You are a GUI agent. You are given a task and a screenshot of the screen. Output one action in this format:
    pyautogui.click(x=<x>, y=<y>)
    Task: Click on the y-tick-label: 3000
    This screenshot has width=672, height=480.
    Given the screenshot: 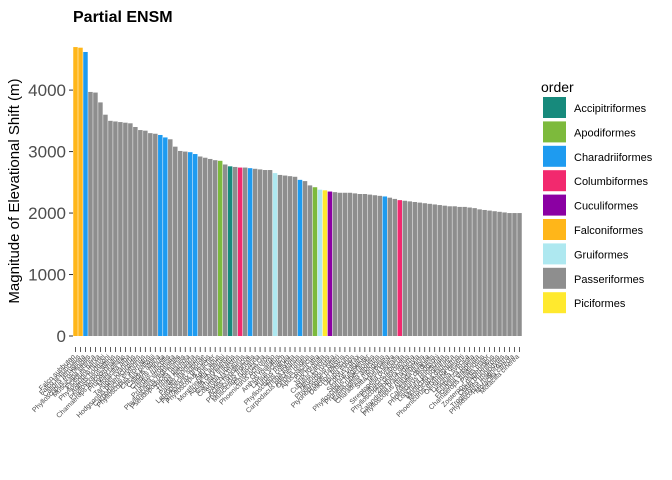 What is the action you would take?
    pyautogui.click(x=47, y=152)
    